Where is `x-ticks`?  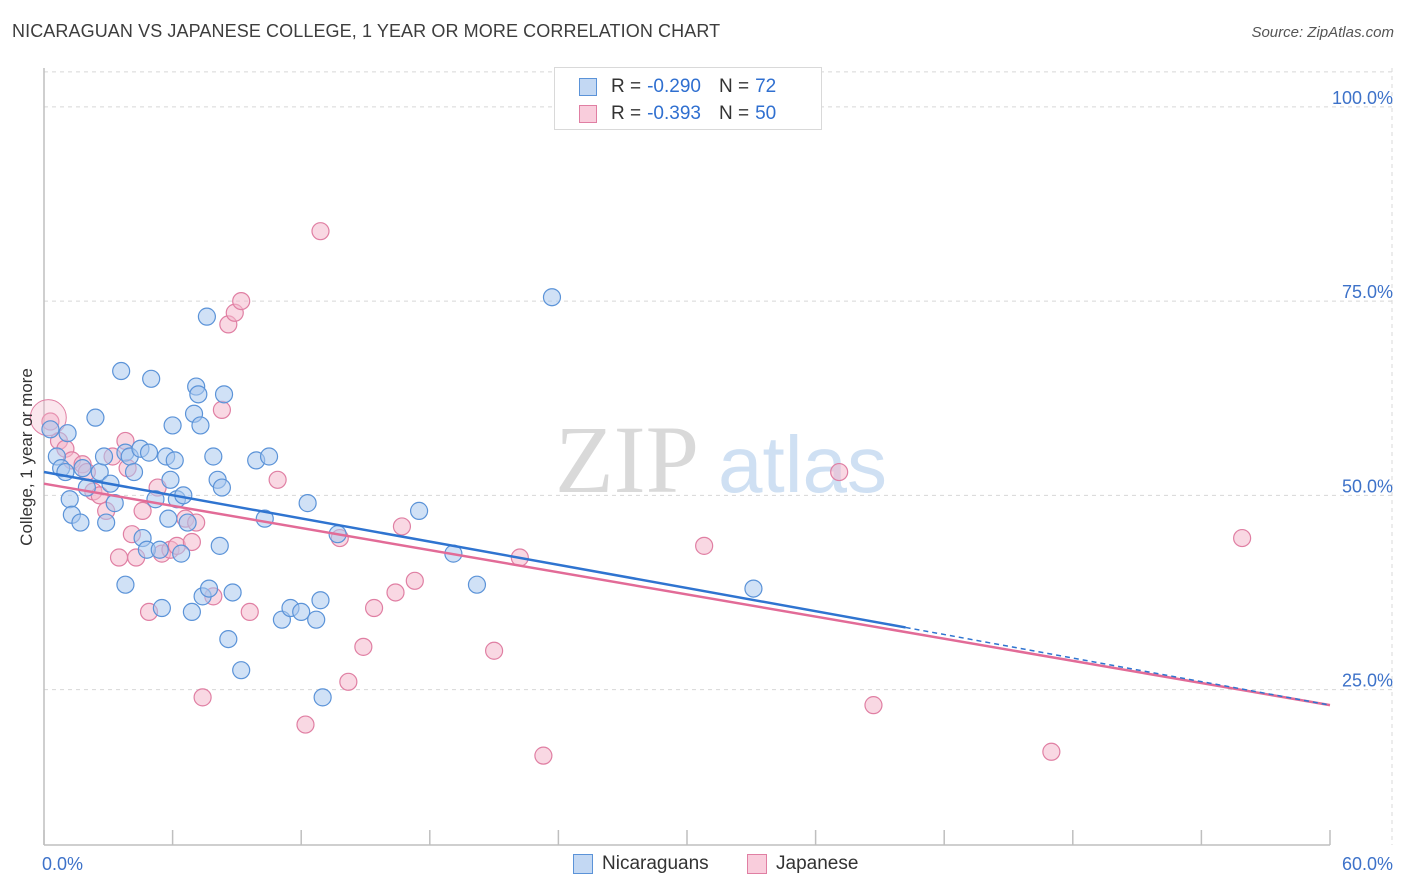 x-ticks is located at coordinates (687, 837).